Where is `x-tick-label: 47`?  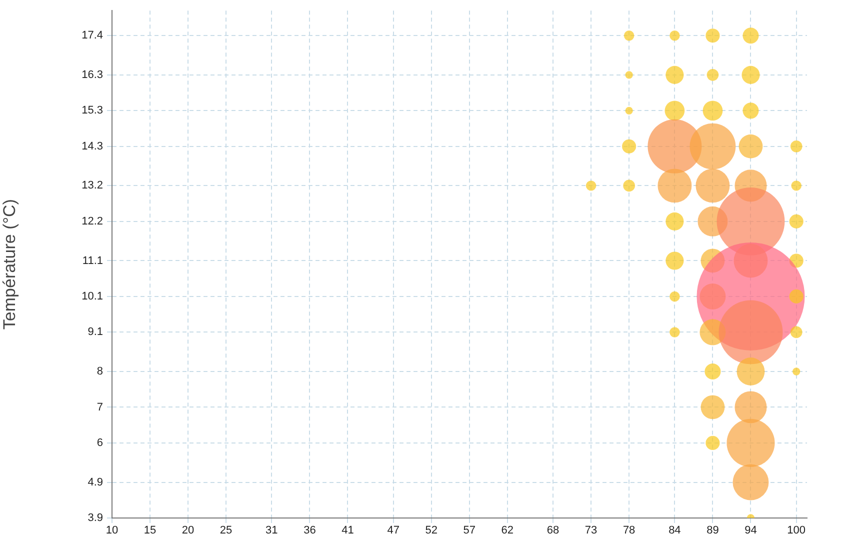 x-tick-label: 47 is located at coordinates (393, 530).